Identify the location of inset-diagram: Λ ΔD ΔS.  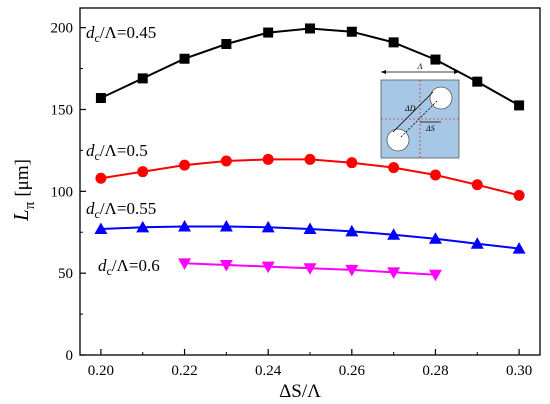
(420, 110).